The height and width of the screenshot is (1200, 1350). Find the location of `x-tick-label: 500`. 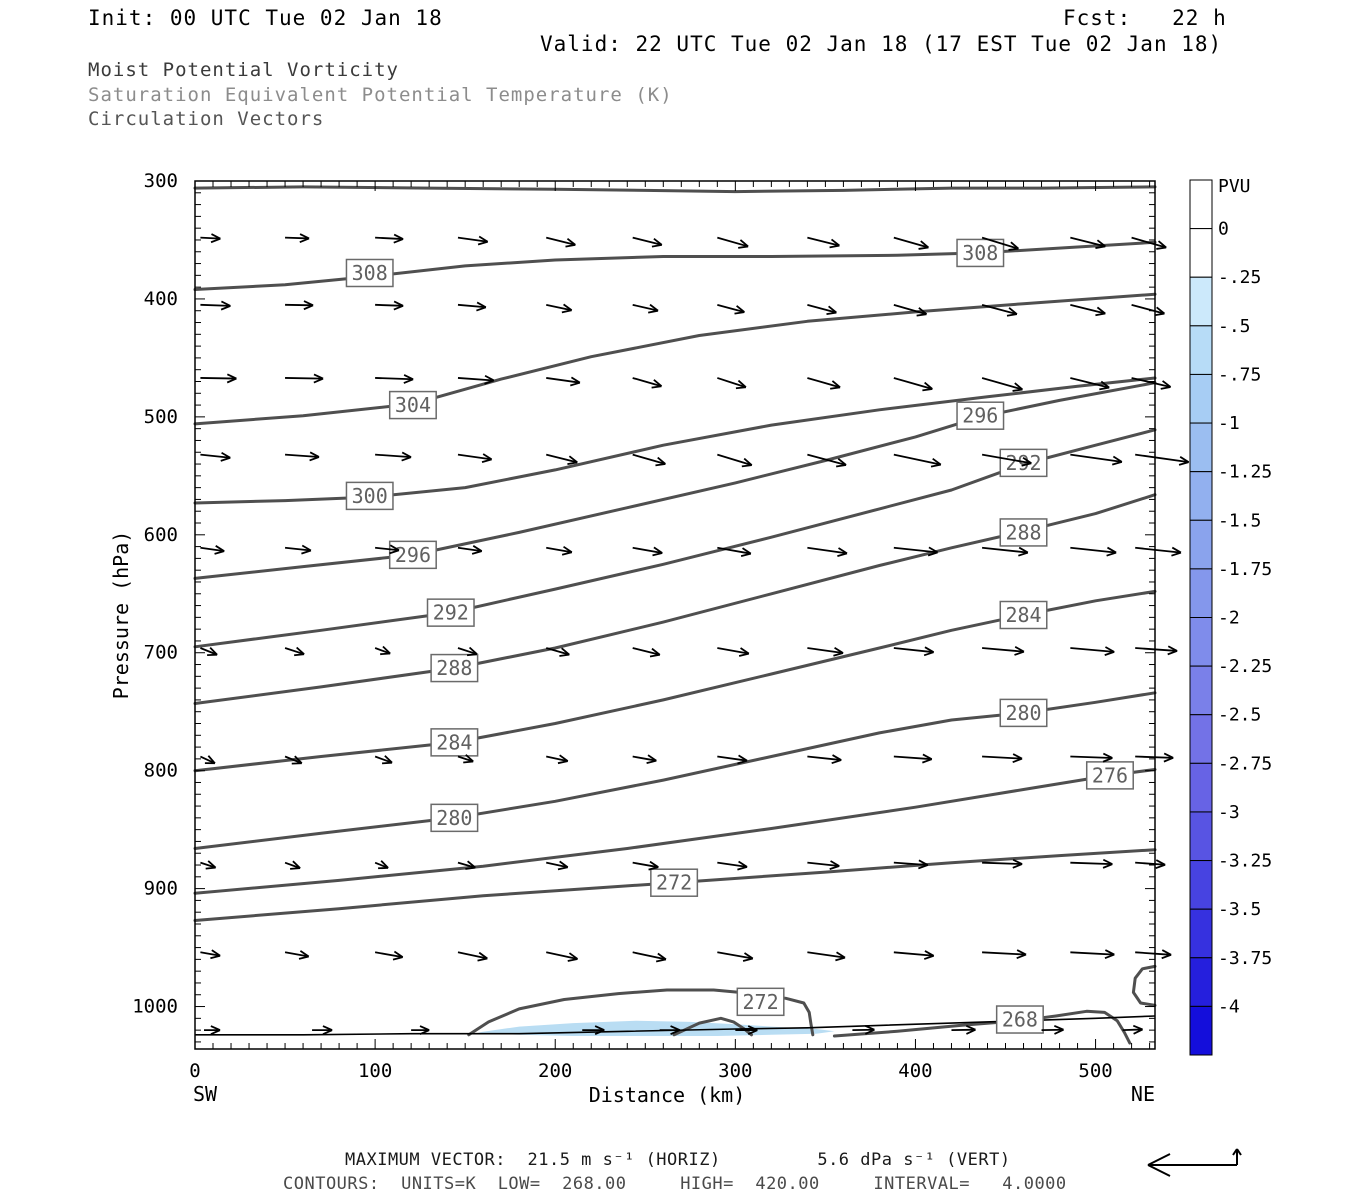

x-tick-label: 500 is located at coordinates (1095, 1071).